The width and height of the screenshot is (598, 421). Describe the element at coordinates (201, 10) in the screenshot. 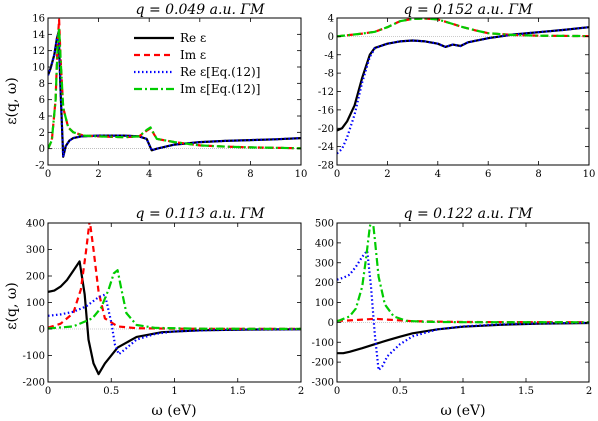

I see `panel-title-1: q = 0.049 a.u. ΓM` at that location.